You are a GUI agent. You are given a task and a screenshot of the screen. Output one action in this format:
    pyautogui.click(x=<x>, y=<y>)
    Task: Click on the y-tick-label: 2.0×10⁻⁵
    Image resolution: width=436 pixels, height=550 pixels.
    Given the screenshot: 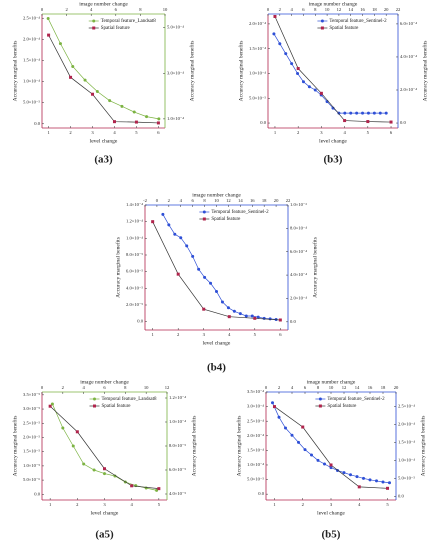 What is the action you would take?
    pyautogui.click(x=134, y=304)
    